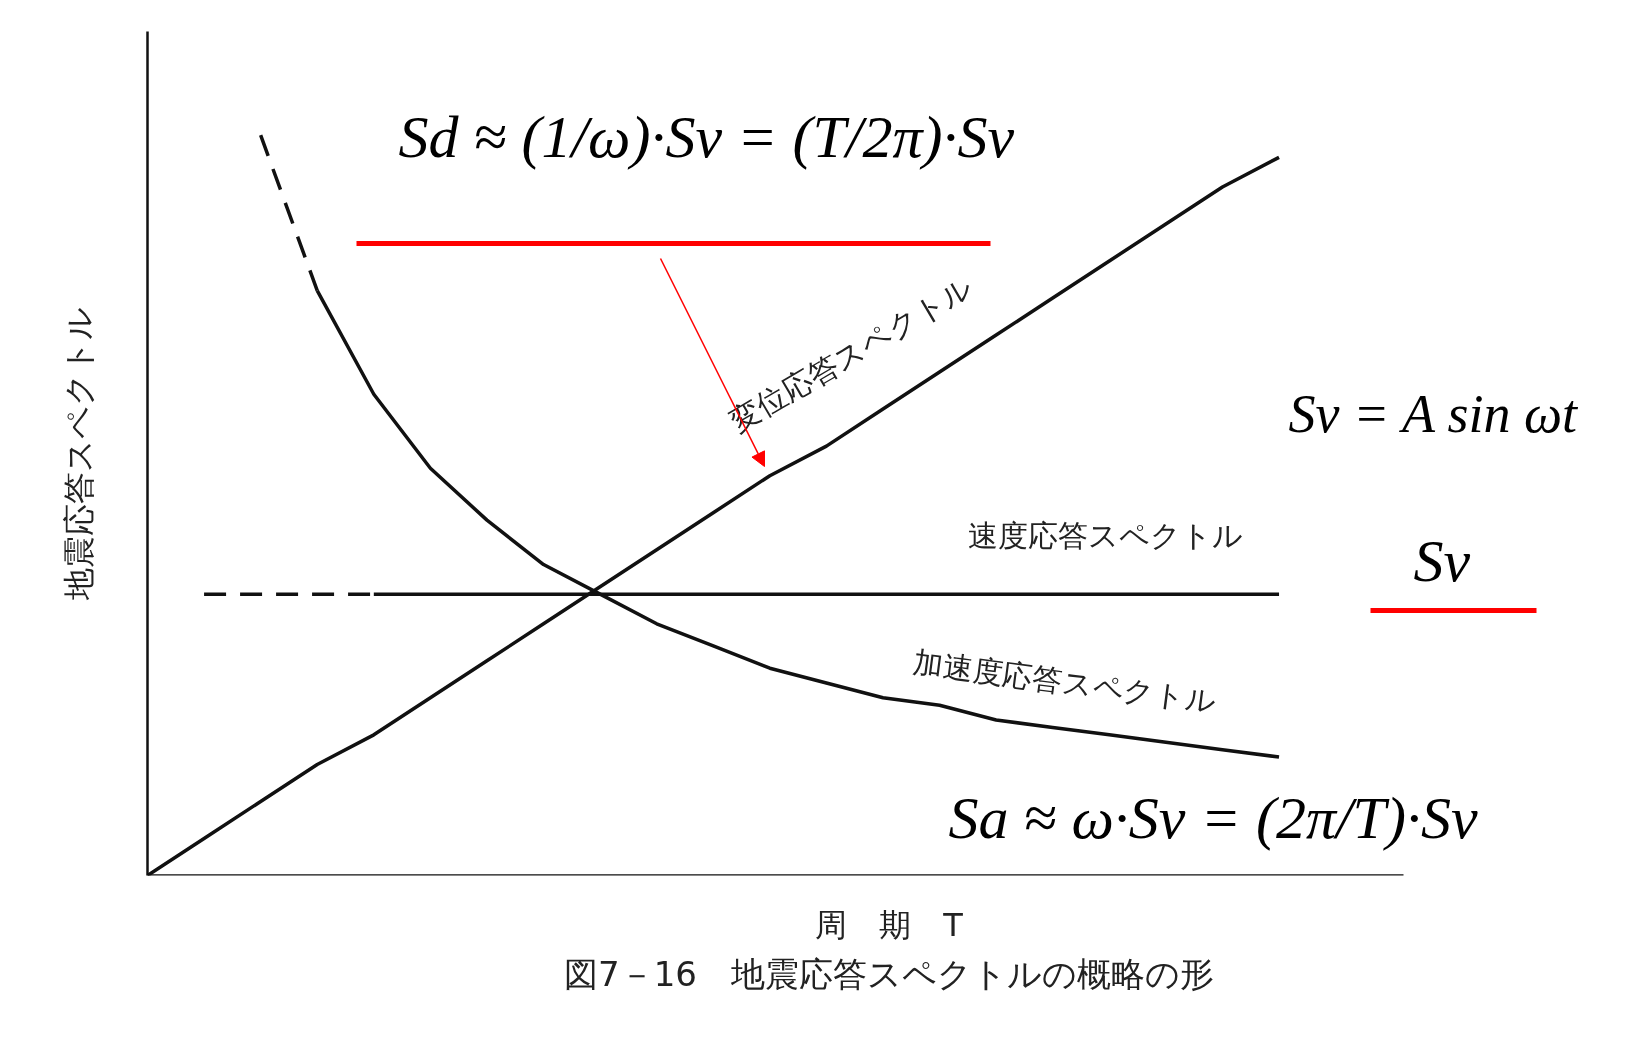  What do you see at coordinates (1213, 817) in the screenshot?
I see `annotation: Sa ≈ ω·Sv = (2π/T)·Sv` at bounding box center [1213, 817].